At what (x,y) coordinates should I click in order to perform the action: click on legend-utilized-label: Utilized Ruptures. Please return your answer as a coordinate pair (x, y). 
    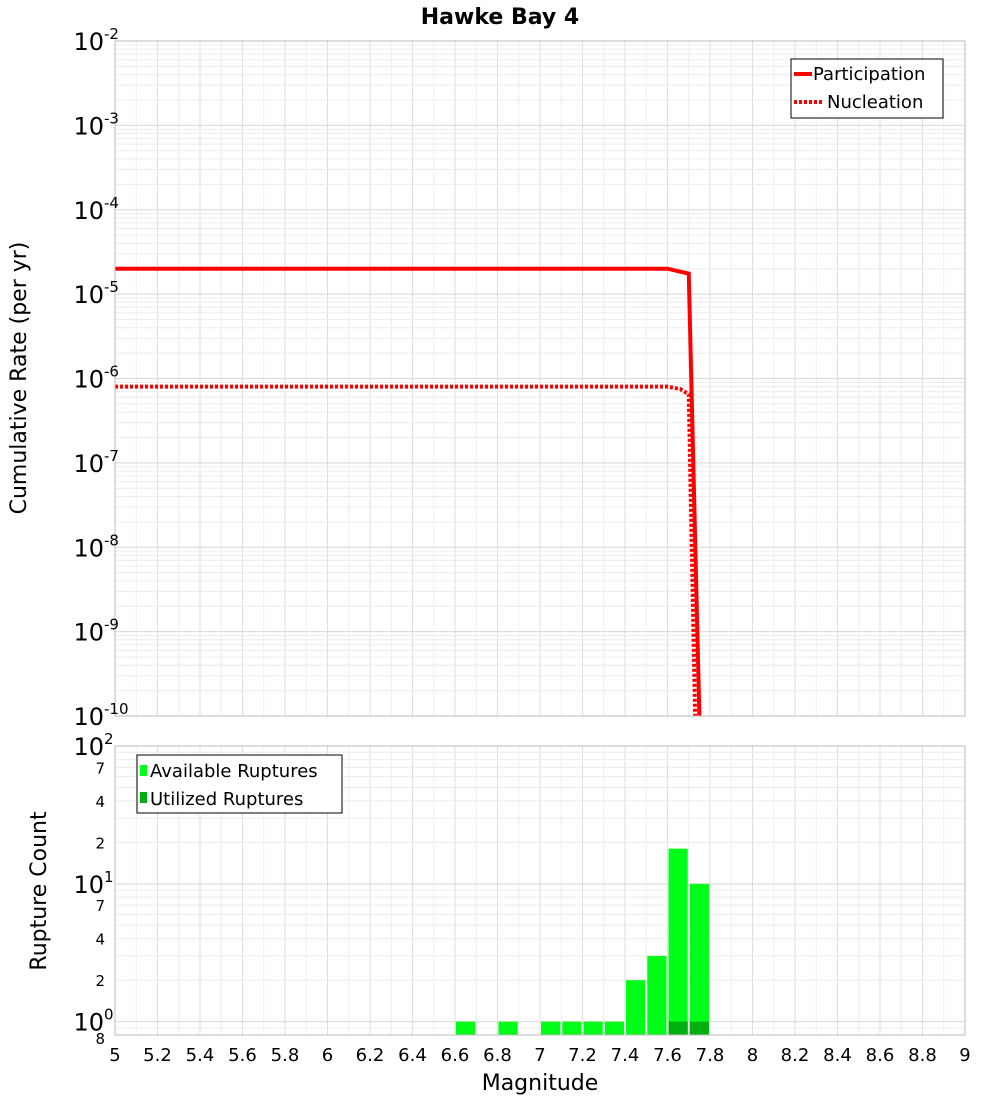
    Looking at the image, I should click on (226, 799).